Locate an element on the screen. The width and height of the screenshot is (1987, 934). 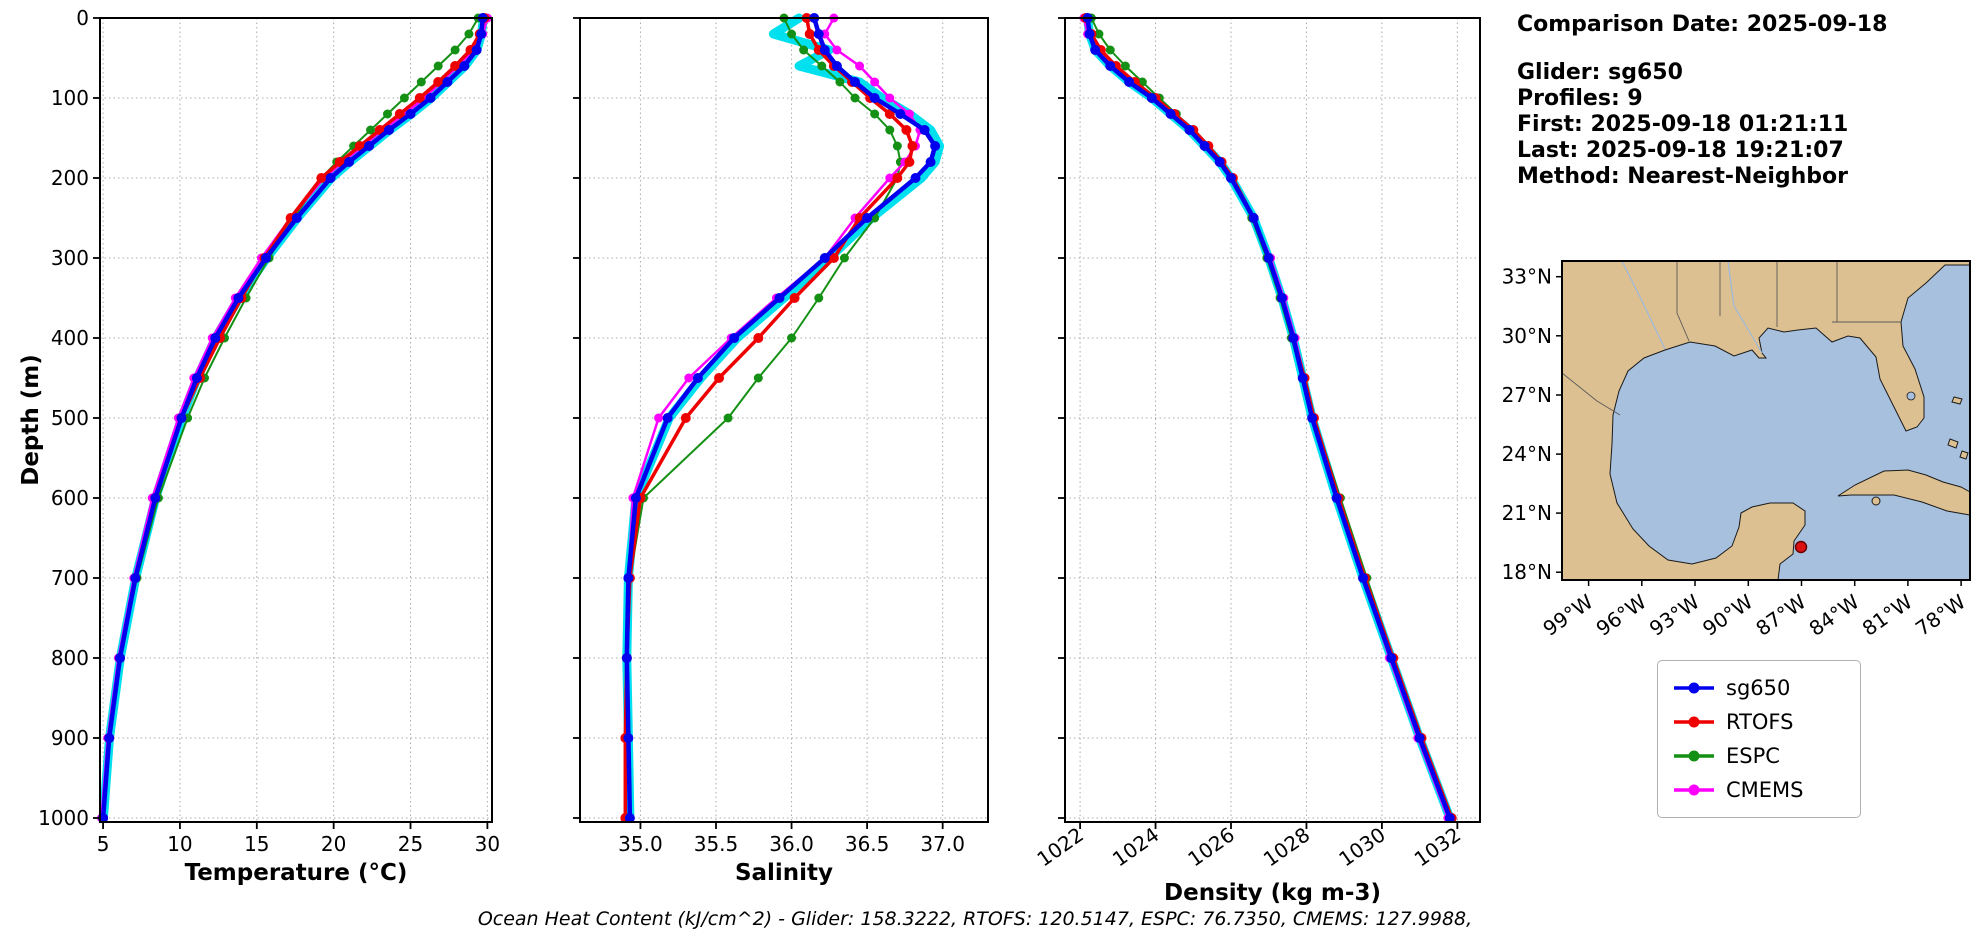
x-tick-label: 15 is located at coordinates (256, 844).